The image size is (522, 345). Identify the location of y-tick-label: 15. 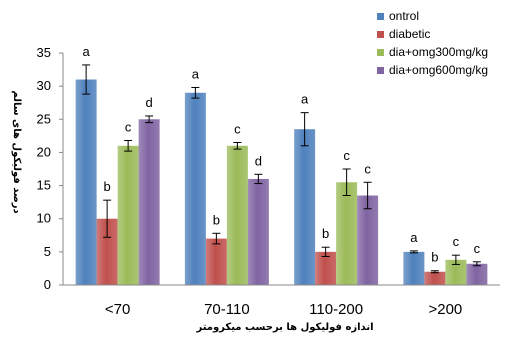
(44, 185).